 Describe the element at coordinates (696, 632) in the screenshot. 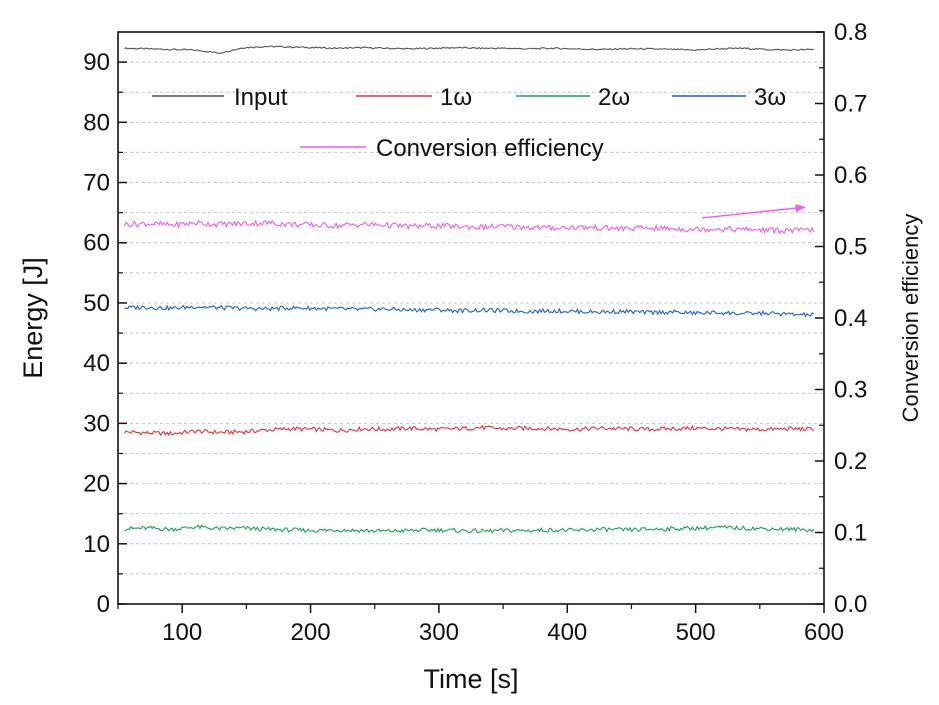

I see `x-tick-label: 500` at that location.